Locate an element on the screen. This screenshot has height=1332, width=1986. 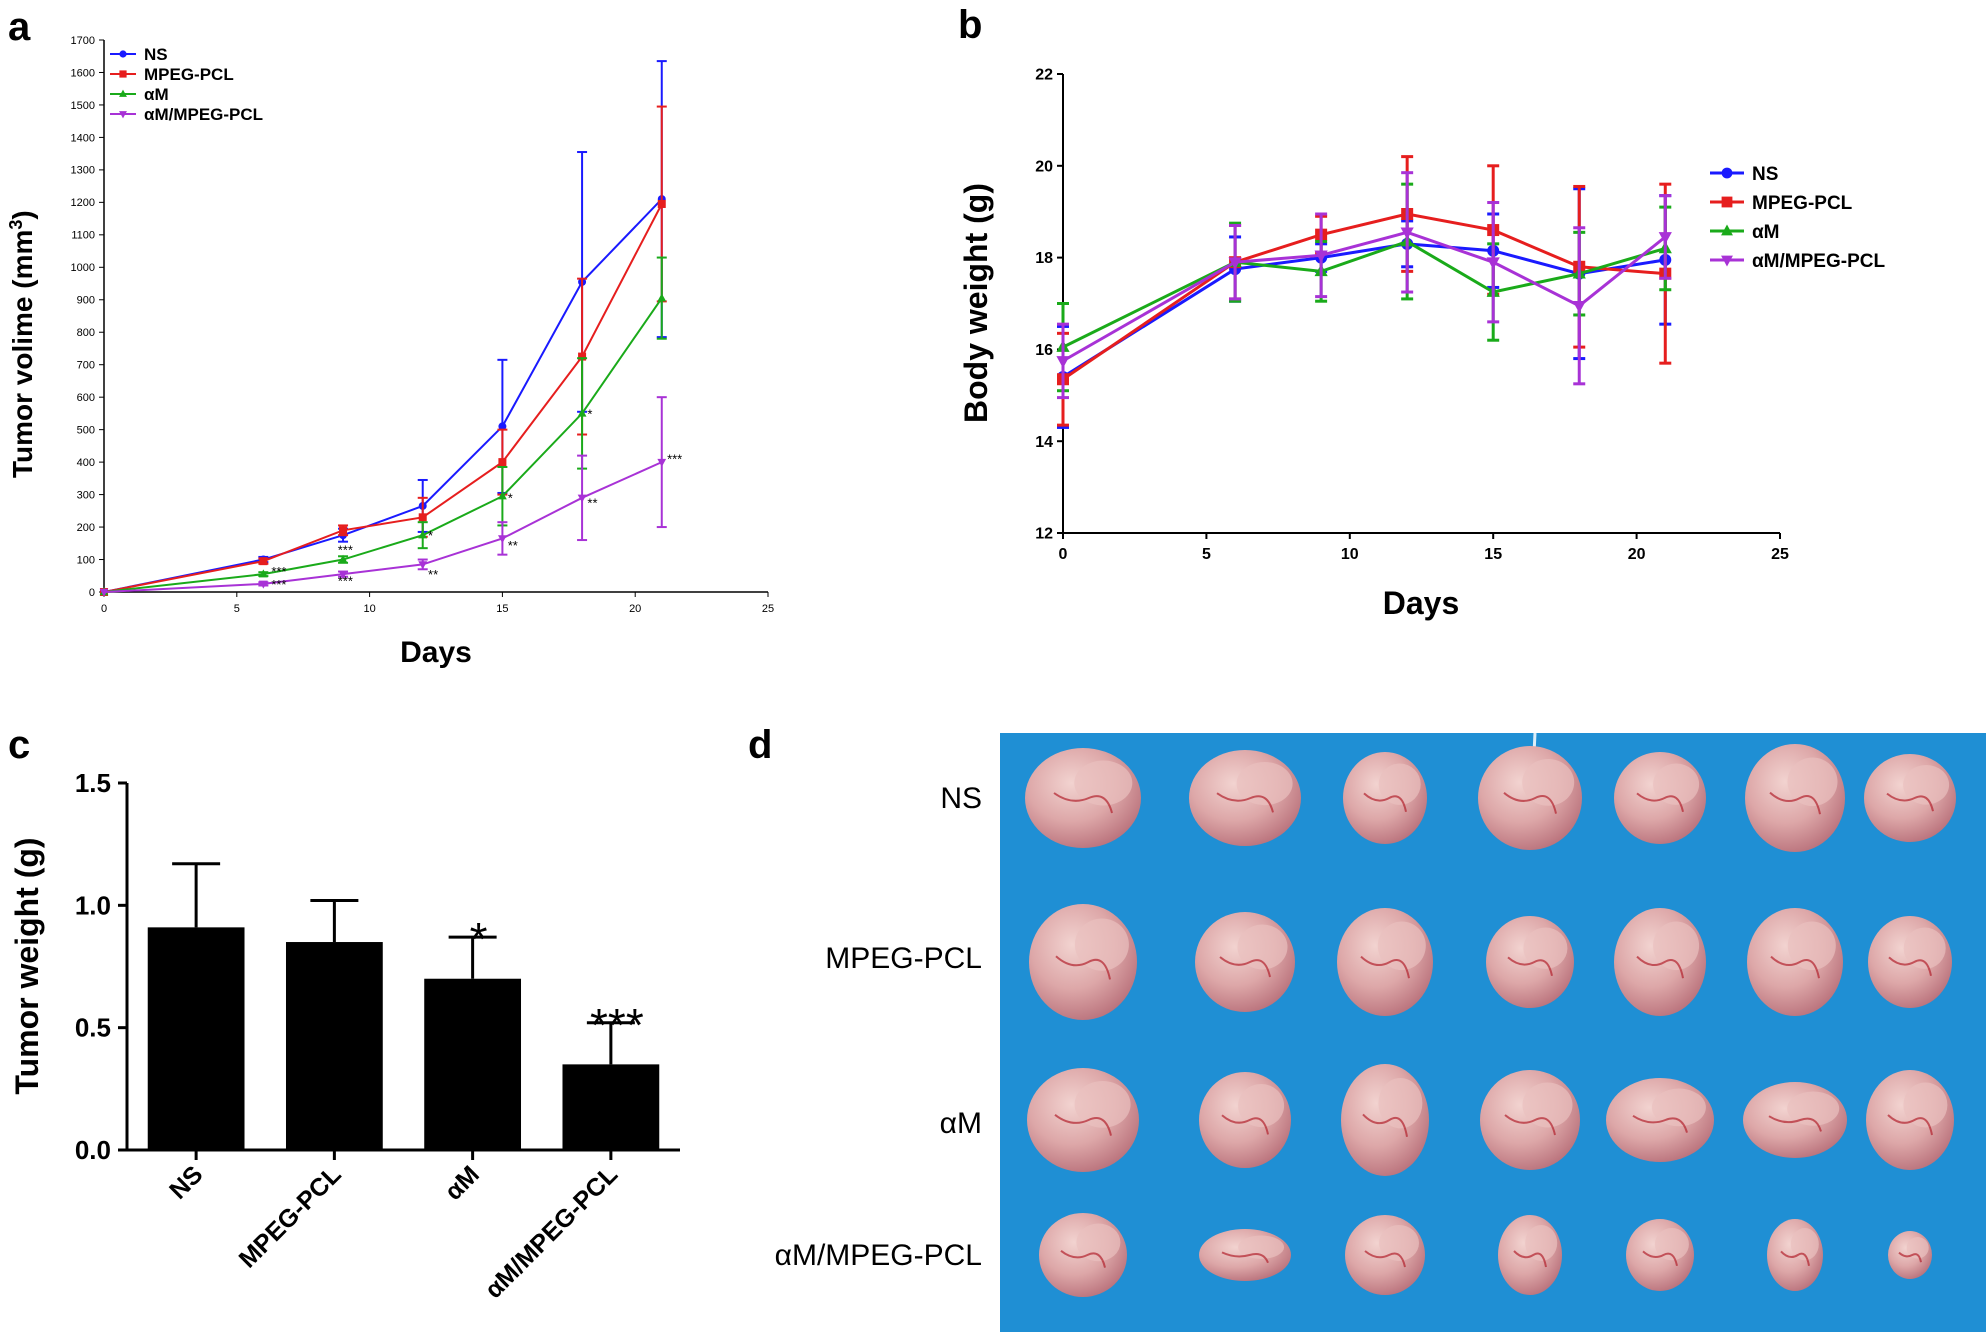
panel-label-b: b is located at coordinates (970, 25).